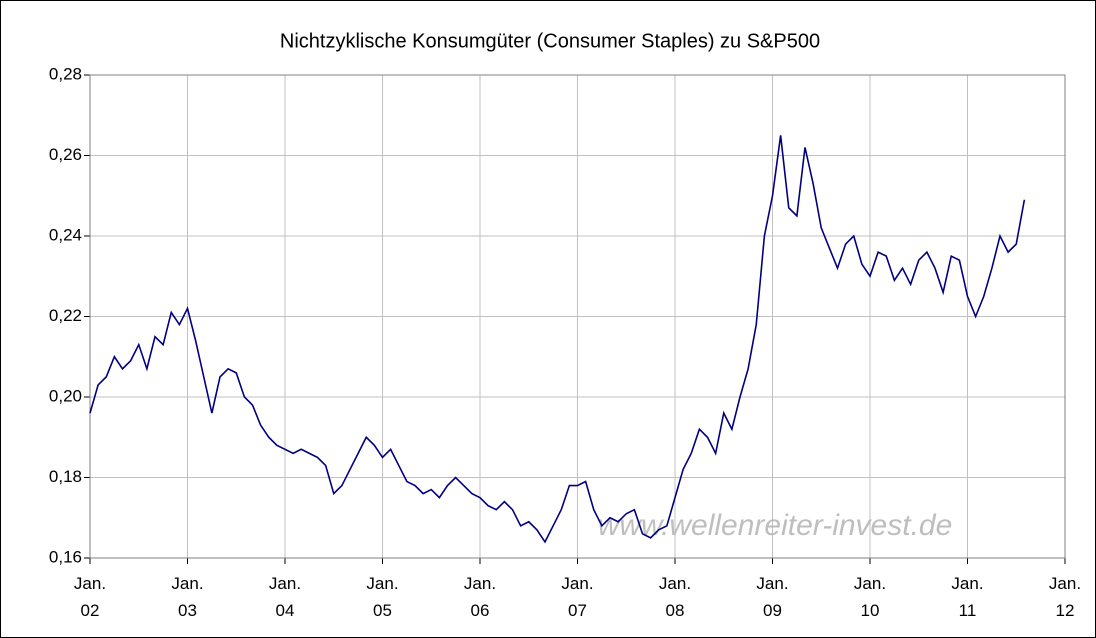 Image resolution: width=1096 pixels, height=638 pixels. I want to click on x-tick-label: Jan. 10, so click(870, 597).